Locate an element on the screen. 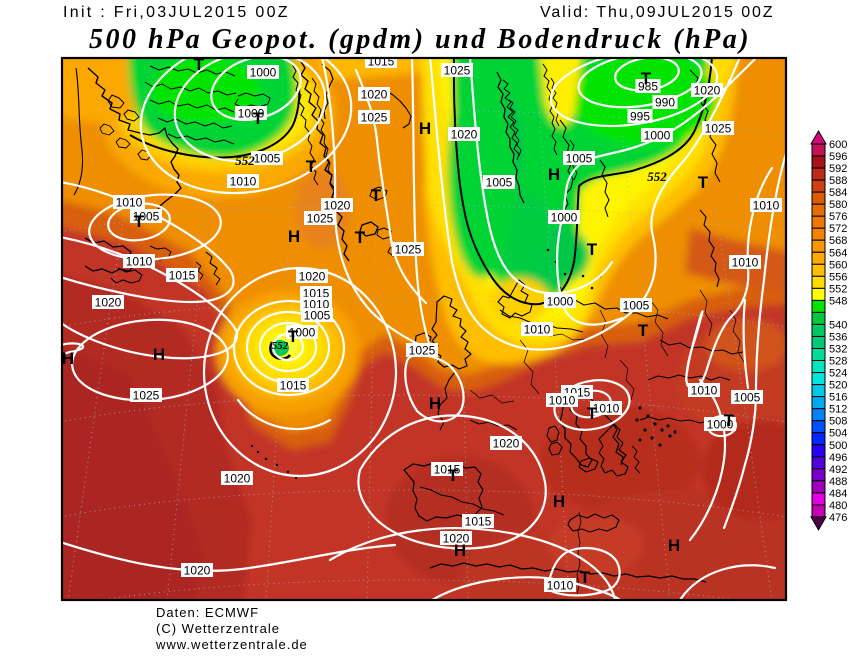 The height and width of the screenshot is (657, 850). svg-text: 476 is located at coordinates (838, 518).